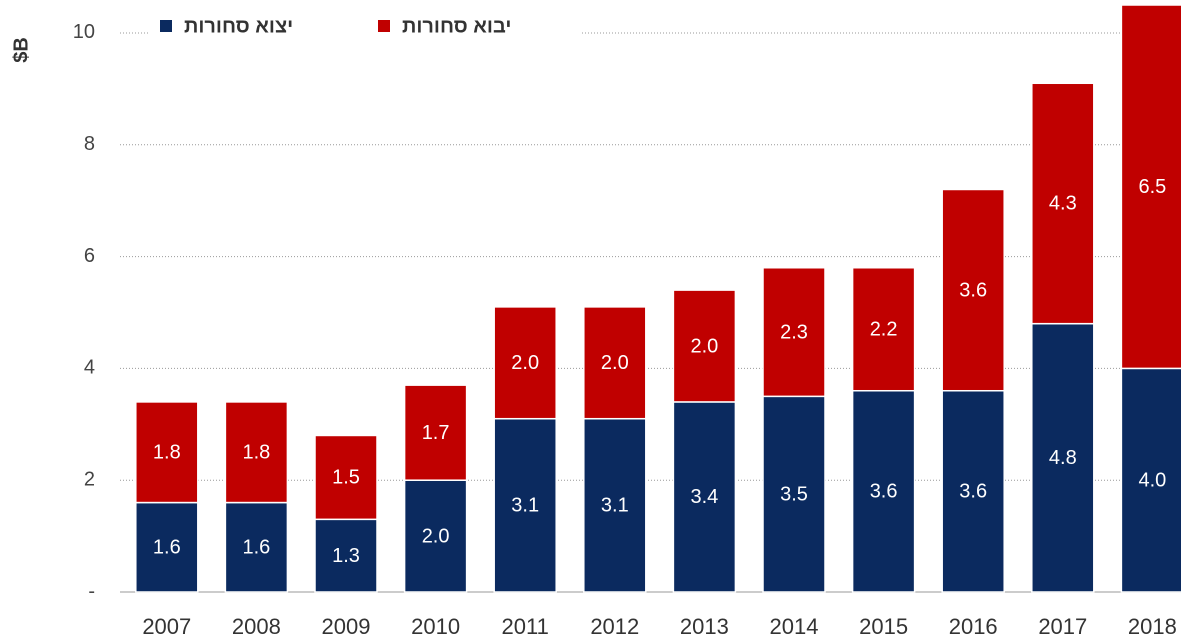 Image resolution: width=1181 pixels, height=638 pixels. I want to click on x-tick-label: 2010, so click(435, 626).